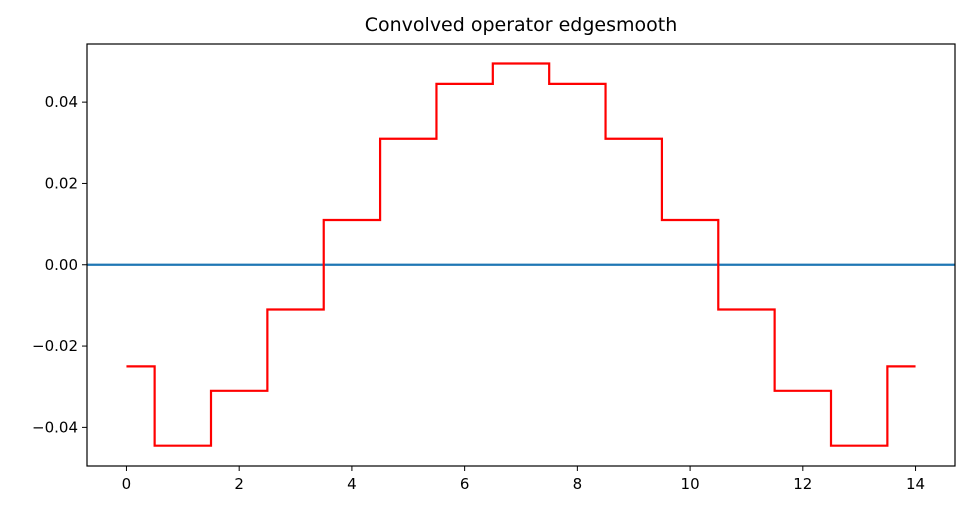  What do you see at coordinates (521, 25) in the screenshot?
I see `chart-title: Convolved operator edgesmooth` at bounding box center [521, 25].